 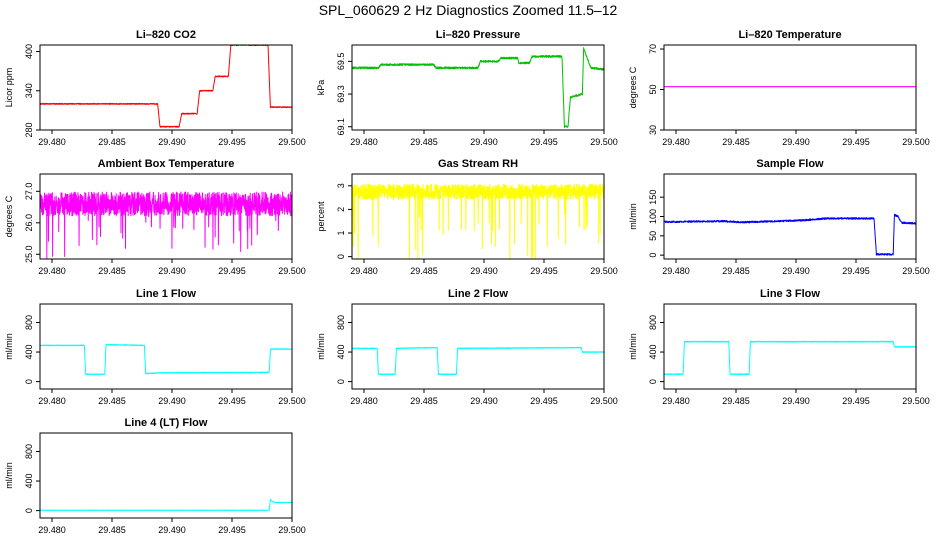 What do you see at coordinates (341, 185) in the screenshot?
I see `y-tick-label: 3` at bounding box center [341, 185].